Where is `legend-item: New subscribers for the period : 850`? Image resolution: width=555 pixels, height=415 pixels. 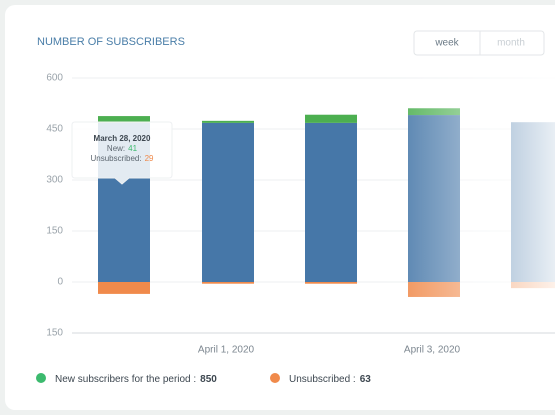 legend-item: New subscribers for the period : 850 is located at coordinates (136, 379).